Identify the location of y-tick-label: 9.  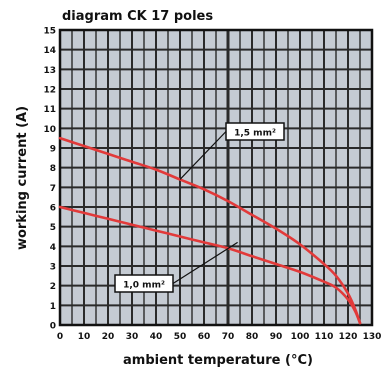
(53, 150).